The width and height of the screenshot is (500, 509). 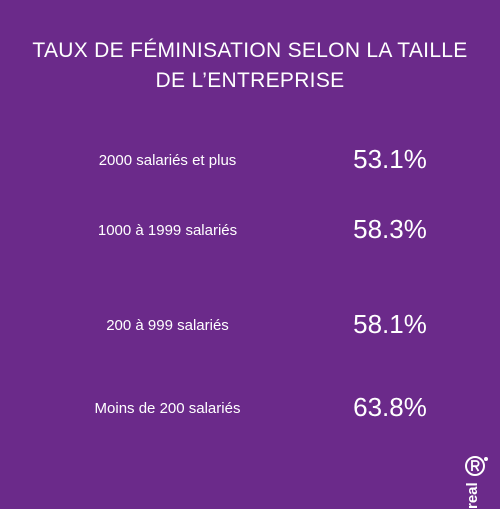 What do you see at coordinates (250, 232) in the screenshot?
I see `table-row: 1000 à 1999 salariés 58.3%` at bounding box center [250, 232].